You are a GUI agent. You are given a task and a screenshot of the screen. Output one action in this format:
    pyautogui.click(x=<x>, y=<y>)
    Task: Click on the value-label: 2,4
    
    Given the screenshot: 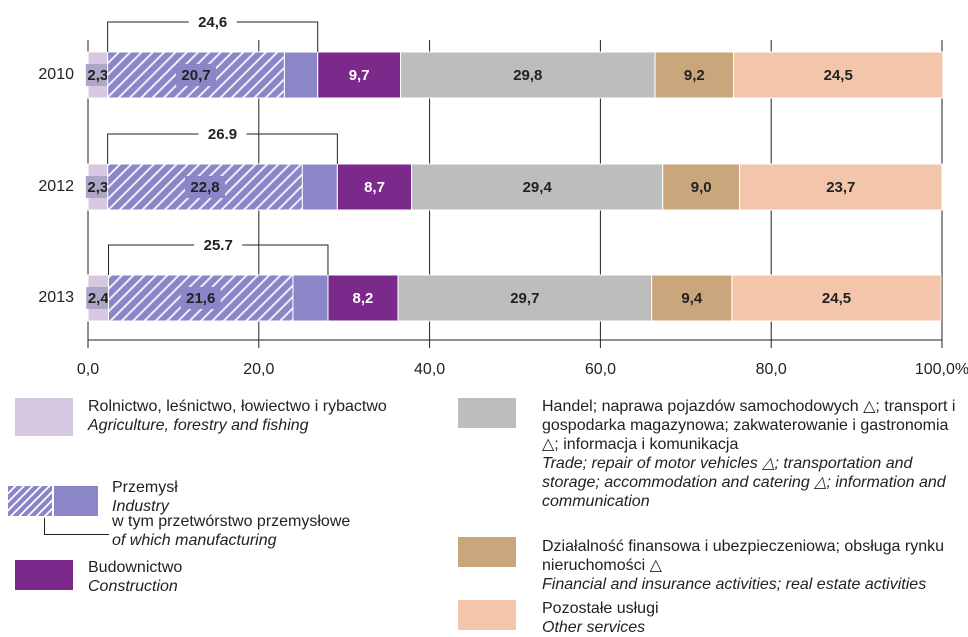 What is the action you would take?
    pyautogui.click(x=99, y=298)
    